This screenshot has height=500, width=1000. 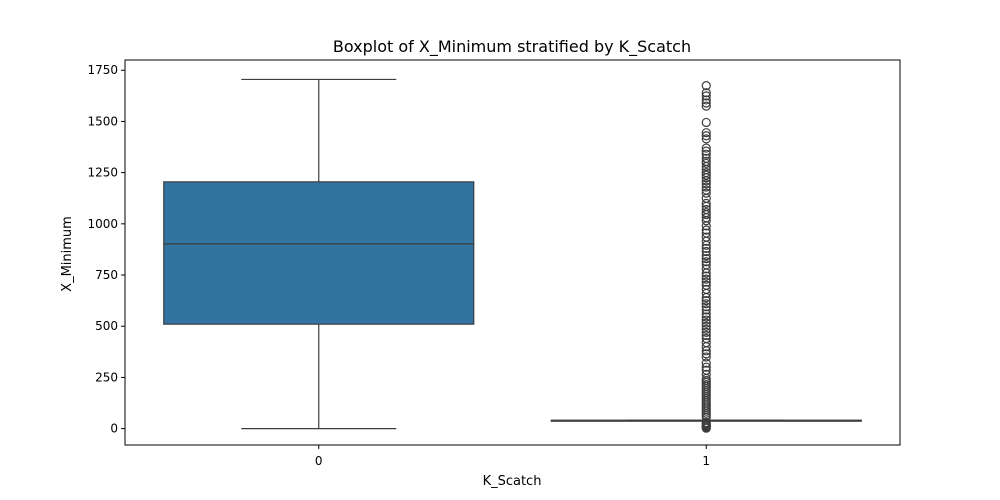 What do you see at coordinates (102, 121) in the screenshot?
I see `y-tick-label: 1500` at bounding box center [102, 121].